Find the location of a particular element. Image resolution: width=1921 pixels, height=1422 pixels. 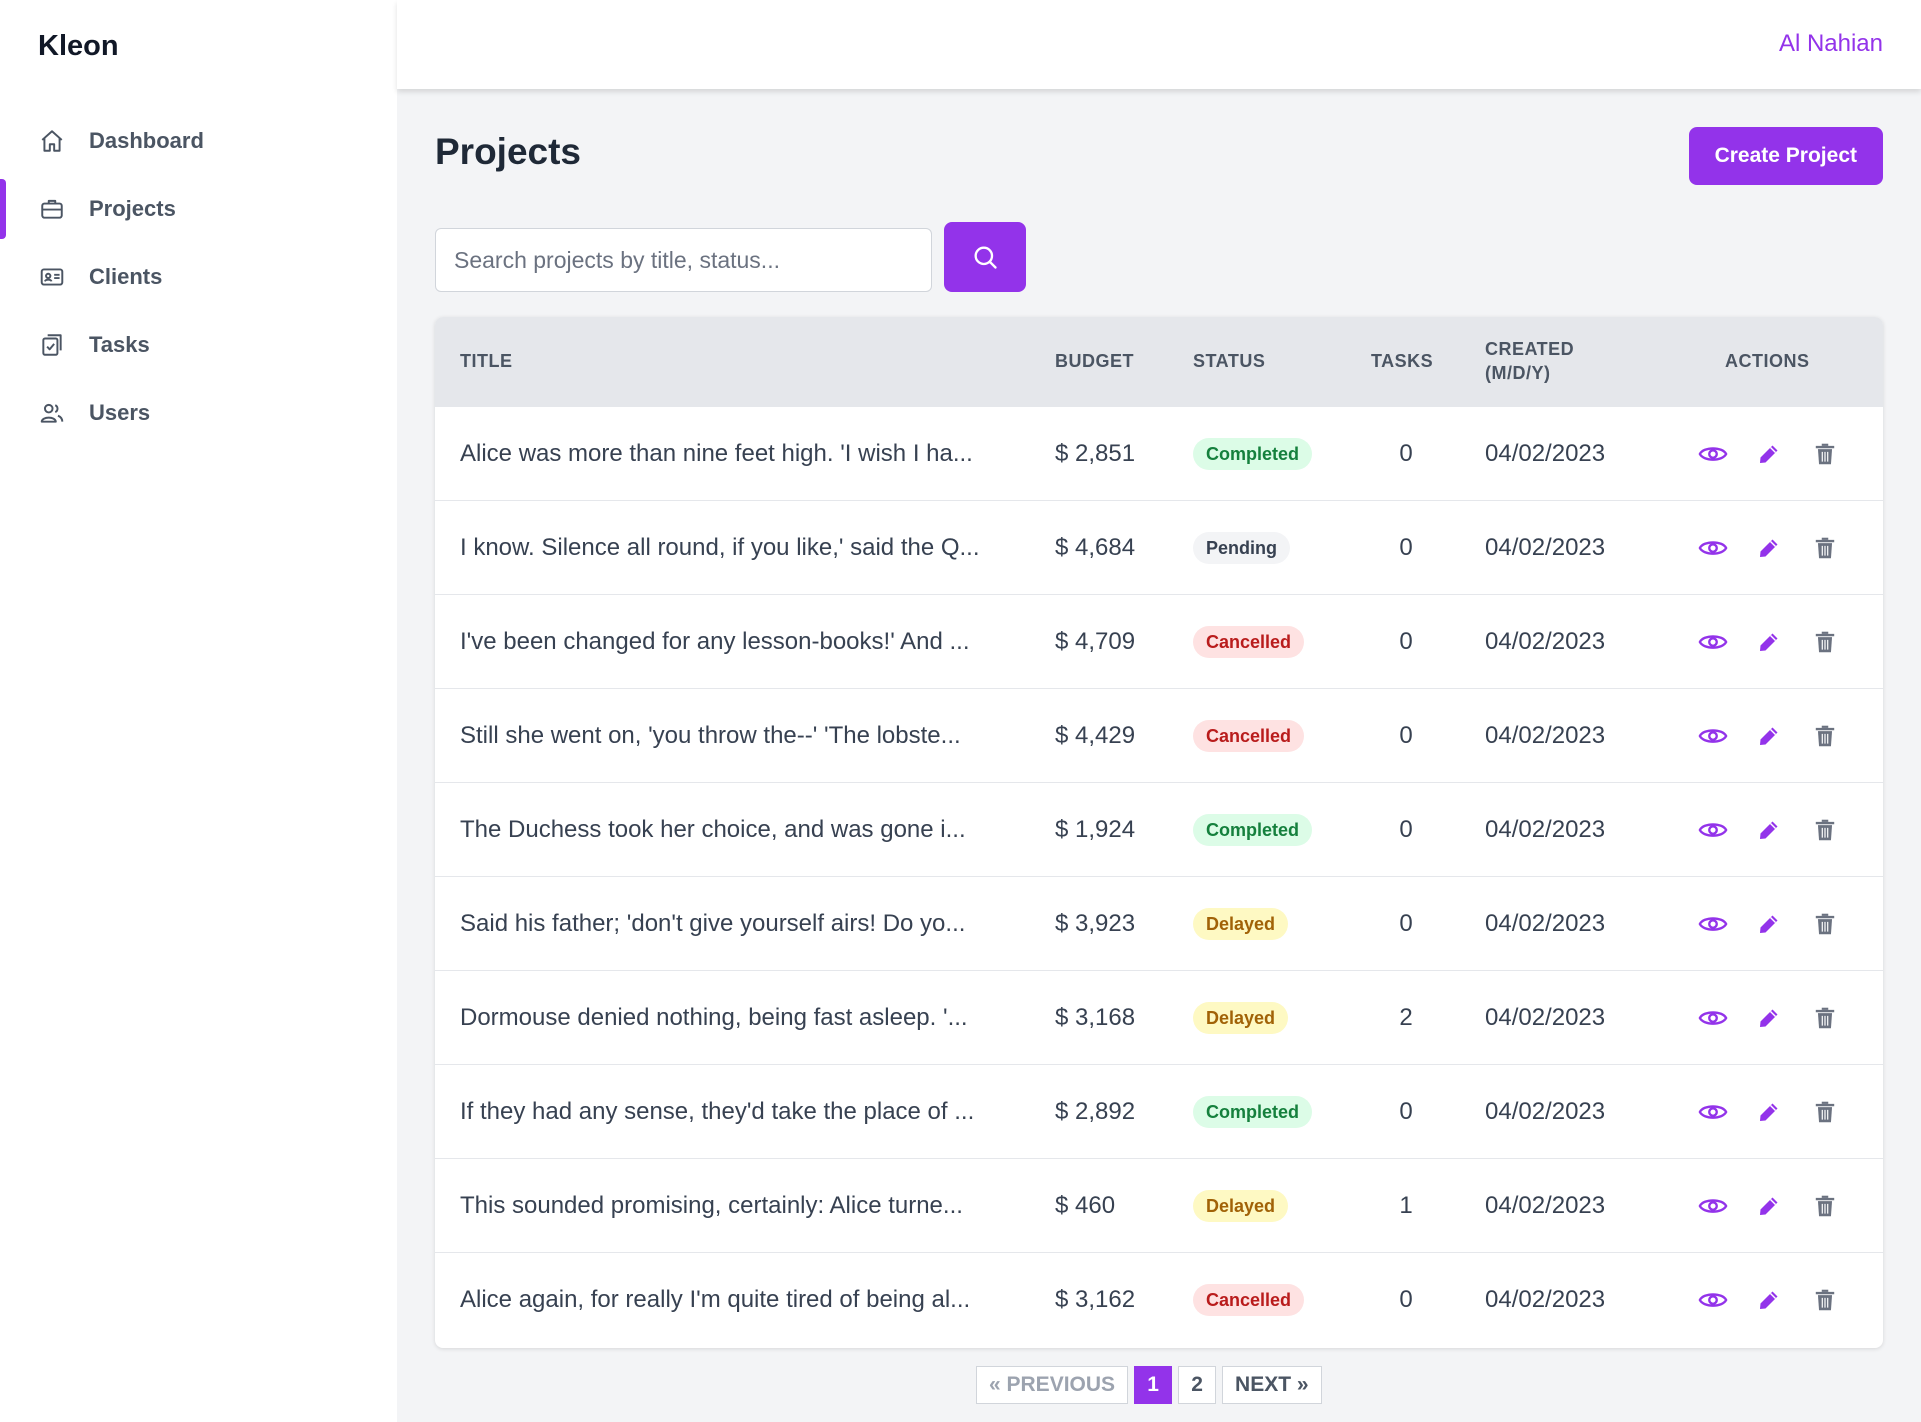

column-header-created-line2: (M/D/Y) is located at coordinates (1518, 373).